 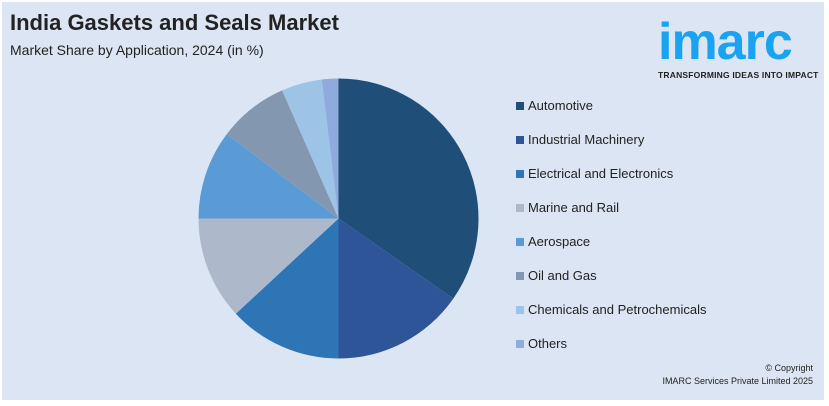 I want to click on legend-item: Automotive, so click(x=611, y=115).